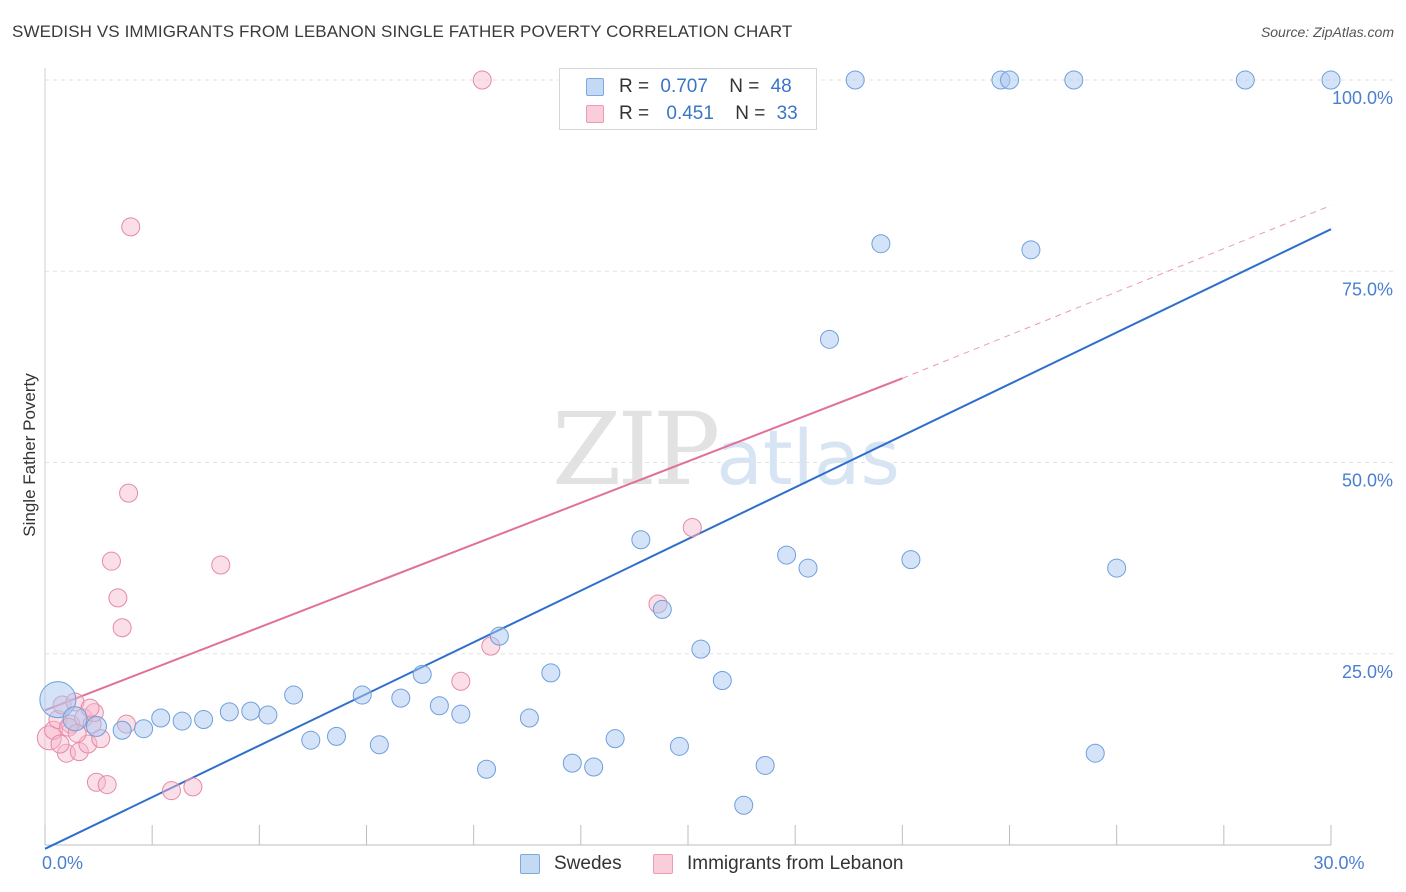 The width and height of the screenshot is (1406, 892). I want to click on swedes-legend-swatch, so click(530, 864).